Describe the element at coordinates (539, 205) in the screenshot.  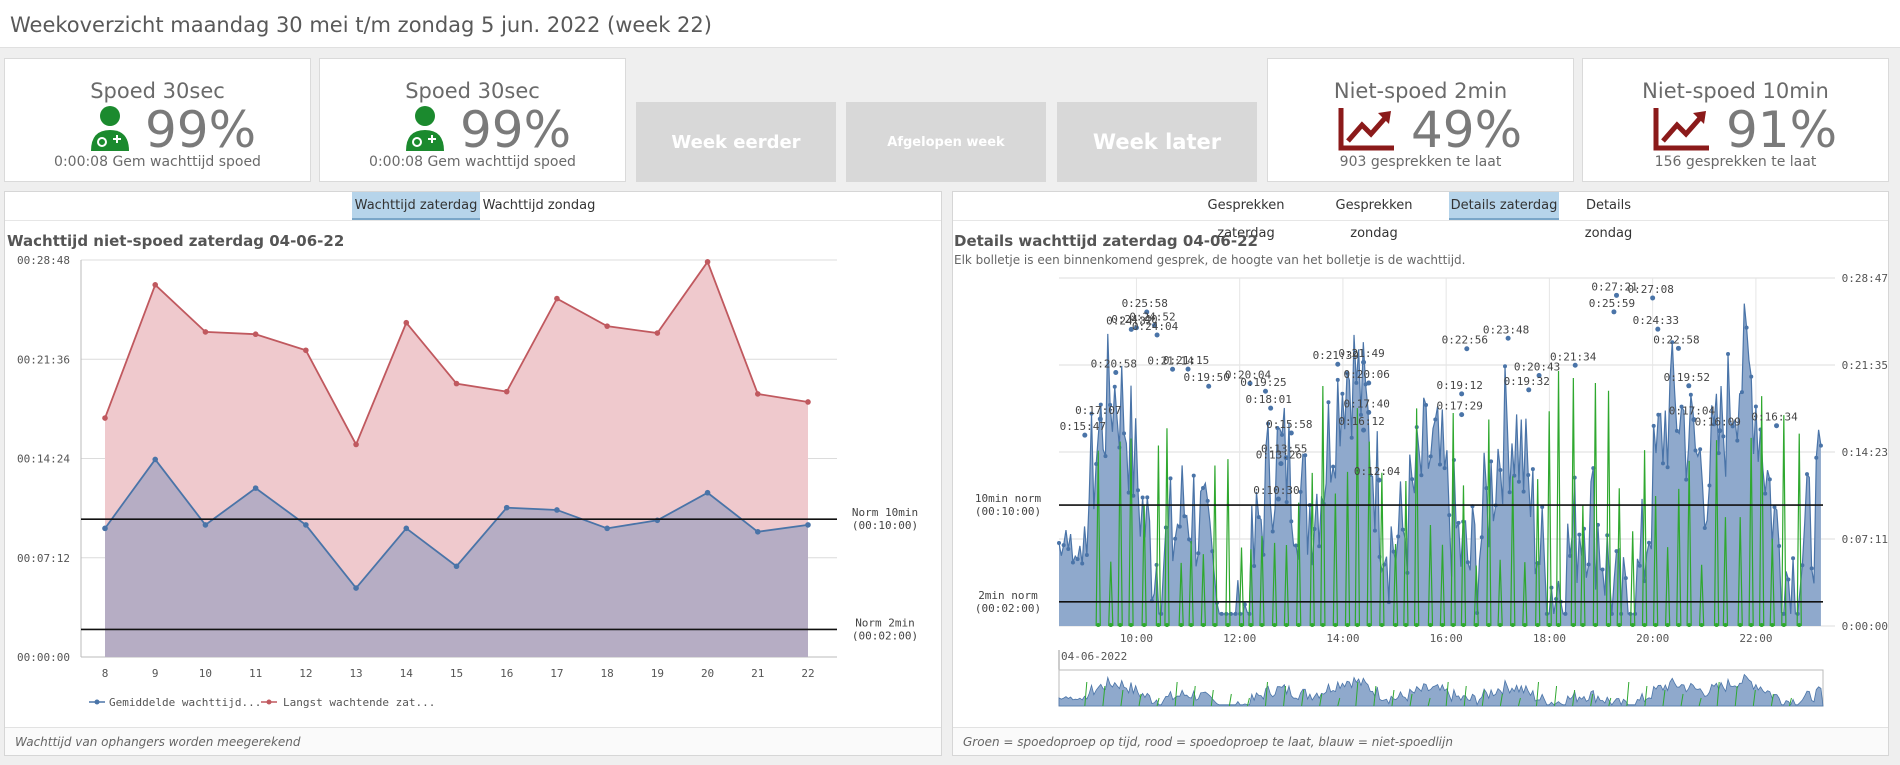
I see `tab-wachttijd-zondag: Wachttijd zondag` at that location.